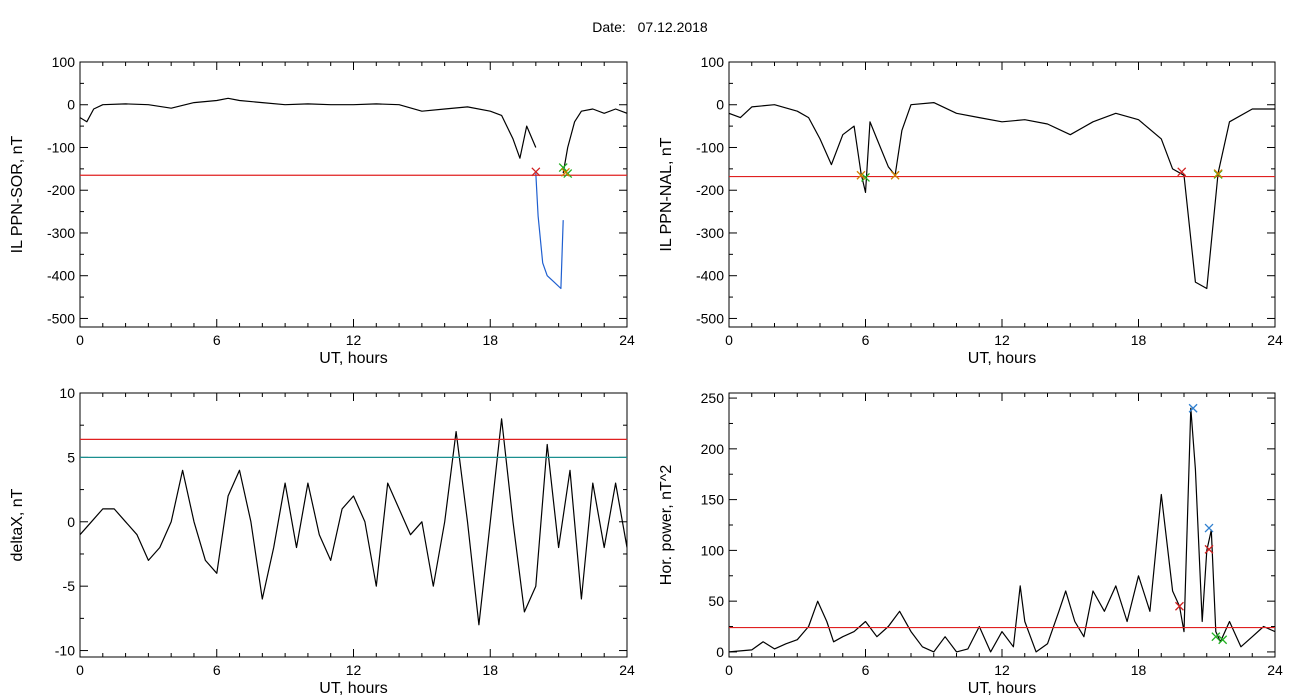 The height and width of the screenshot is (700, 1300). What do you see at coordinates (672, 27) in the screenshot?
I see `date-value: 07.12.2018` at bounding box center [672, 27].